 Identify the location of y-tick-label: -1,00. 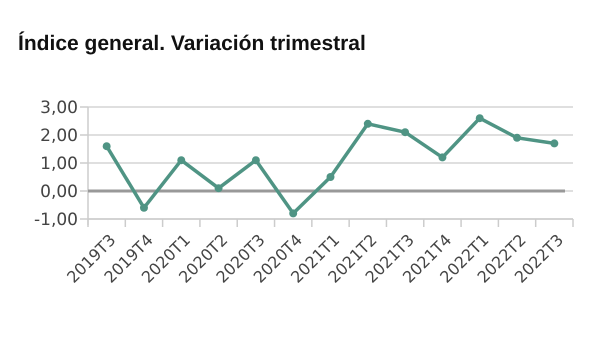
(56, 220).